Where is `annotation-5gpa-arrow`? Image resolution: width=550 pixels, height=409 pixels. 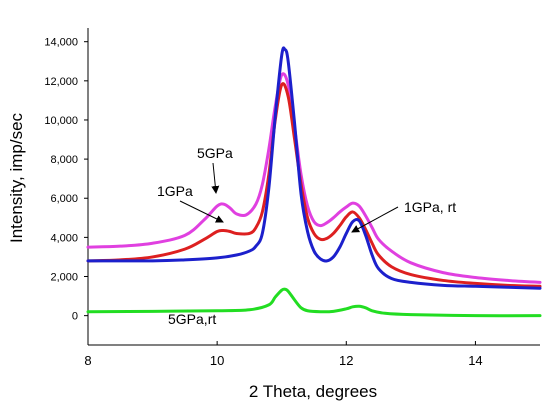
annotation-5gpa-arrow is located at coordinates (215, 178).